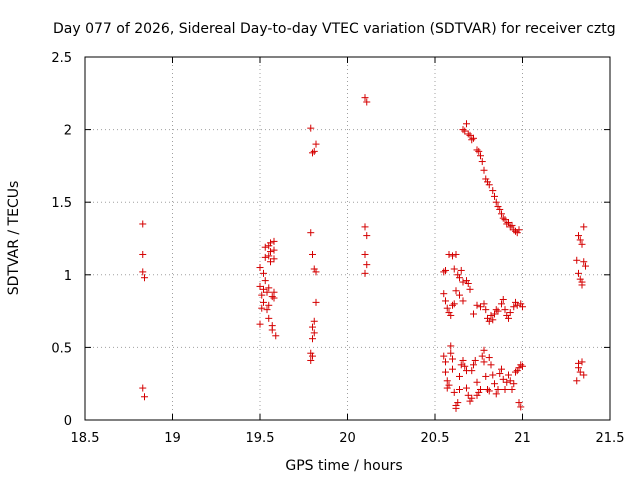  I want to click on x-tick-label: 20.5, so click(435, 438).